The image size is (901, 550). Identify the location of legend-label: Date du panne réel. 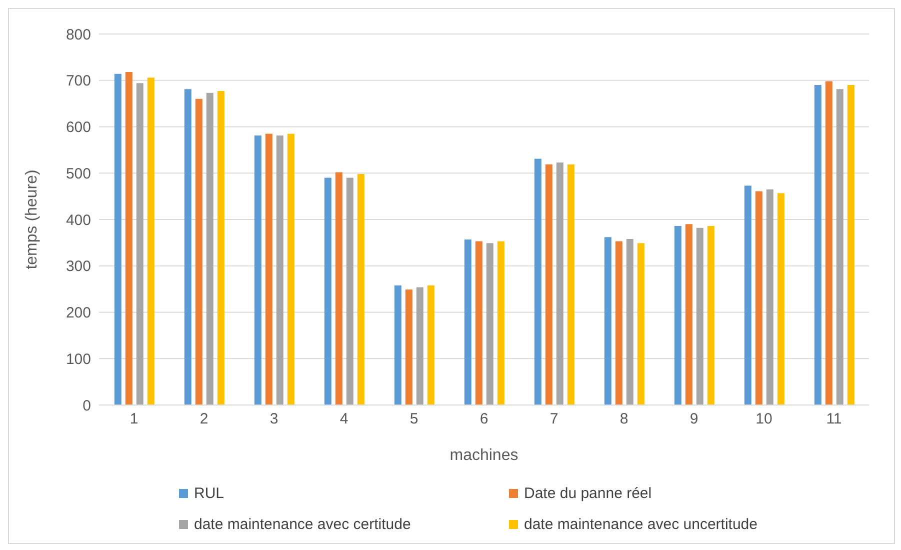
(588, 493).